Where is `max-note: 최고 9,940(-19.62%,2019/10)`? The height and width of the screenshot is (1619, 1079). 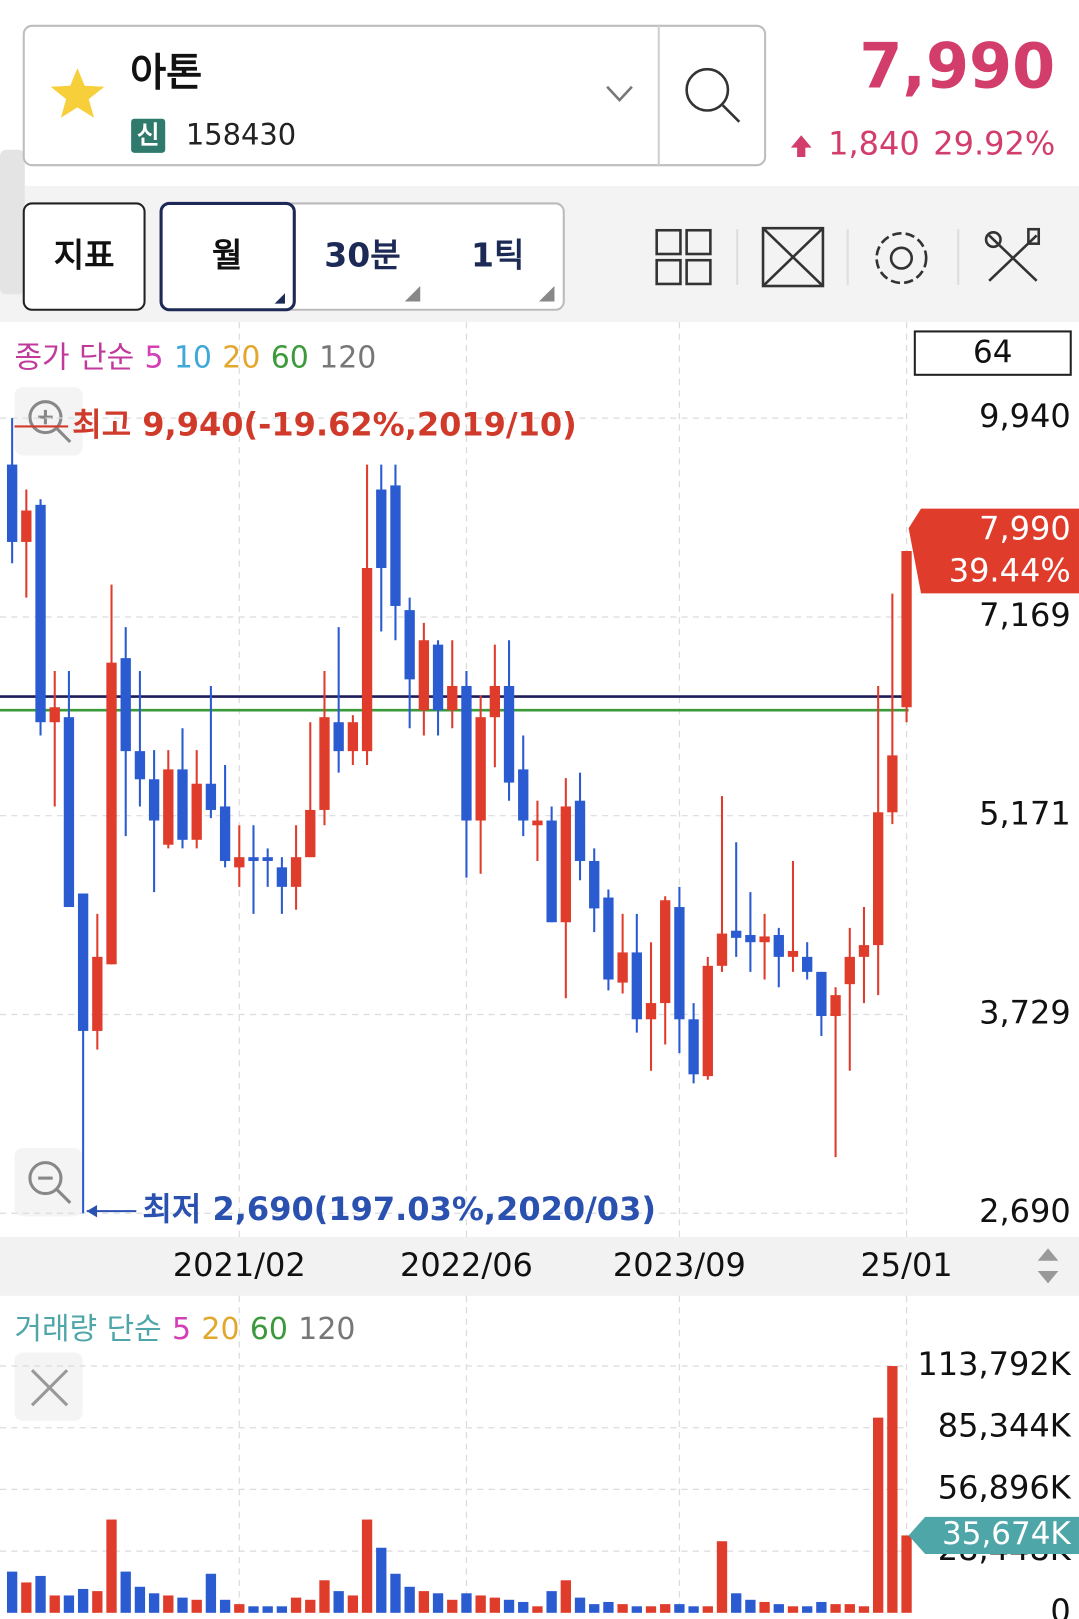
max-note: 최고 9,940(-19.62%,2019/10) is located at coordinates (324, 424).